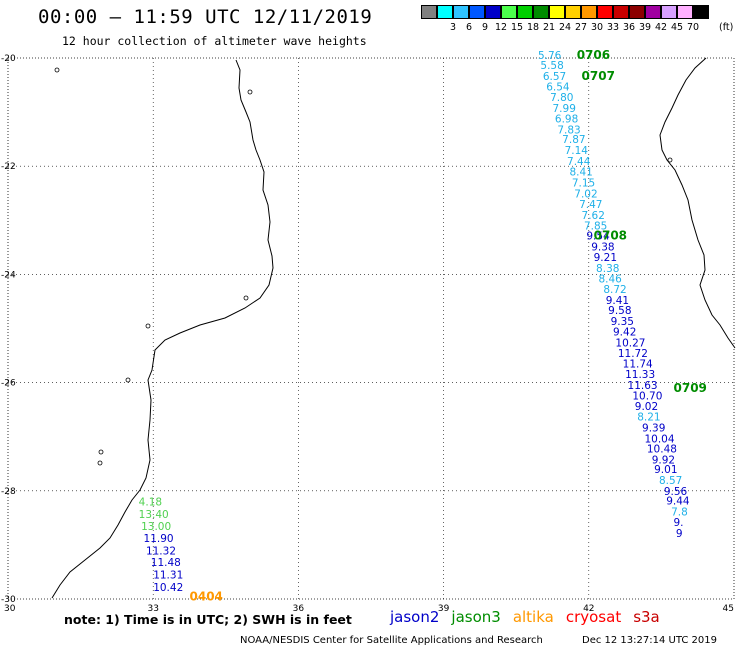  Describe the element at coordinates (619, 311) in the screenshot. I see `wave-height-label: 9.58` at that location.